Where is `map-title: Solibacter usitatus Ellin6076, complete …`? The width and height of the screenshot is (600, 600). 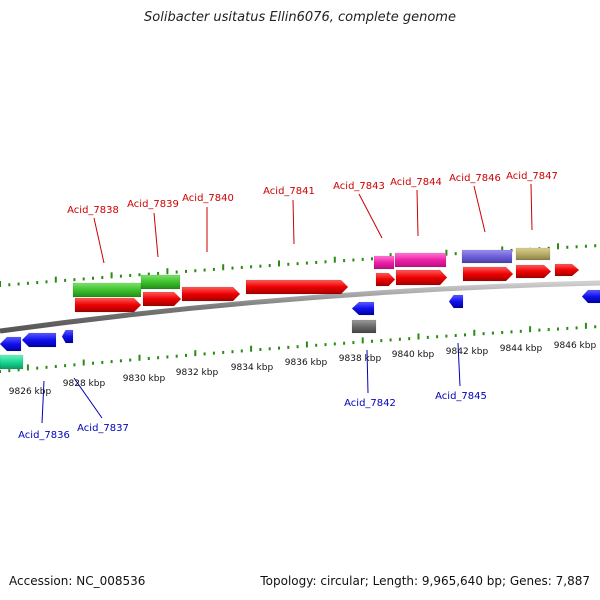
map-title: Solibacter usitatus Ellin6076, complete … is located at coordinates (300, 17).